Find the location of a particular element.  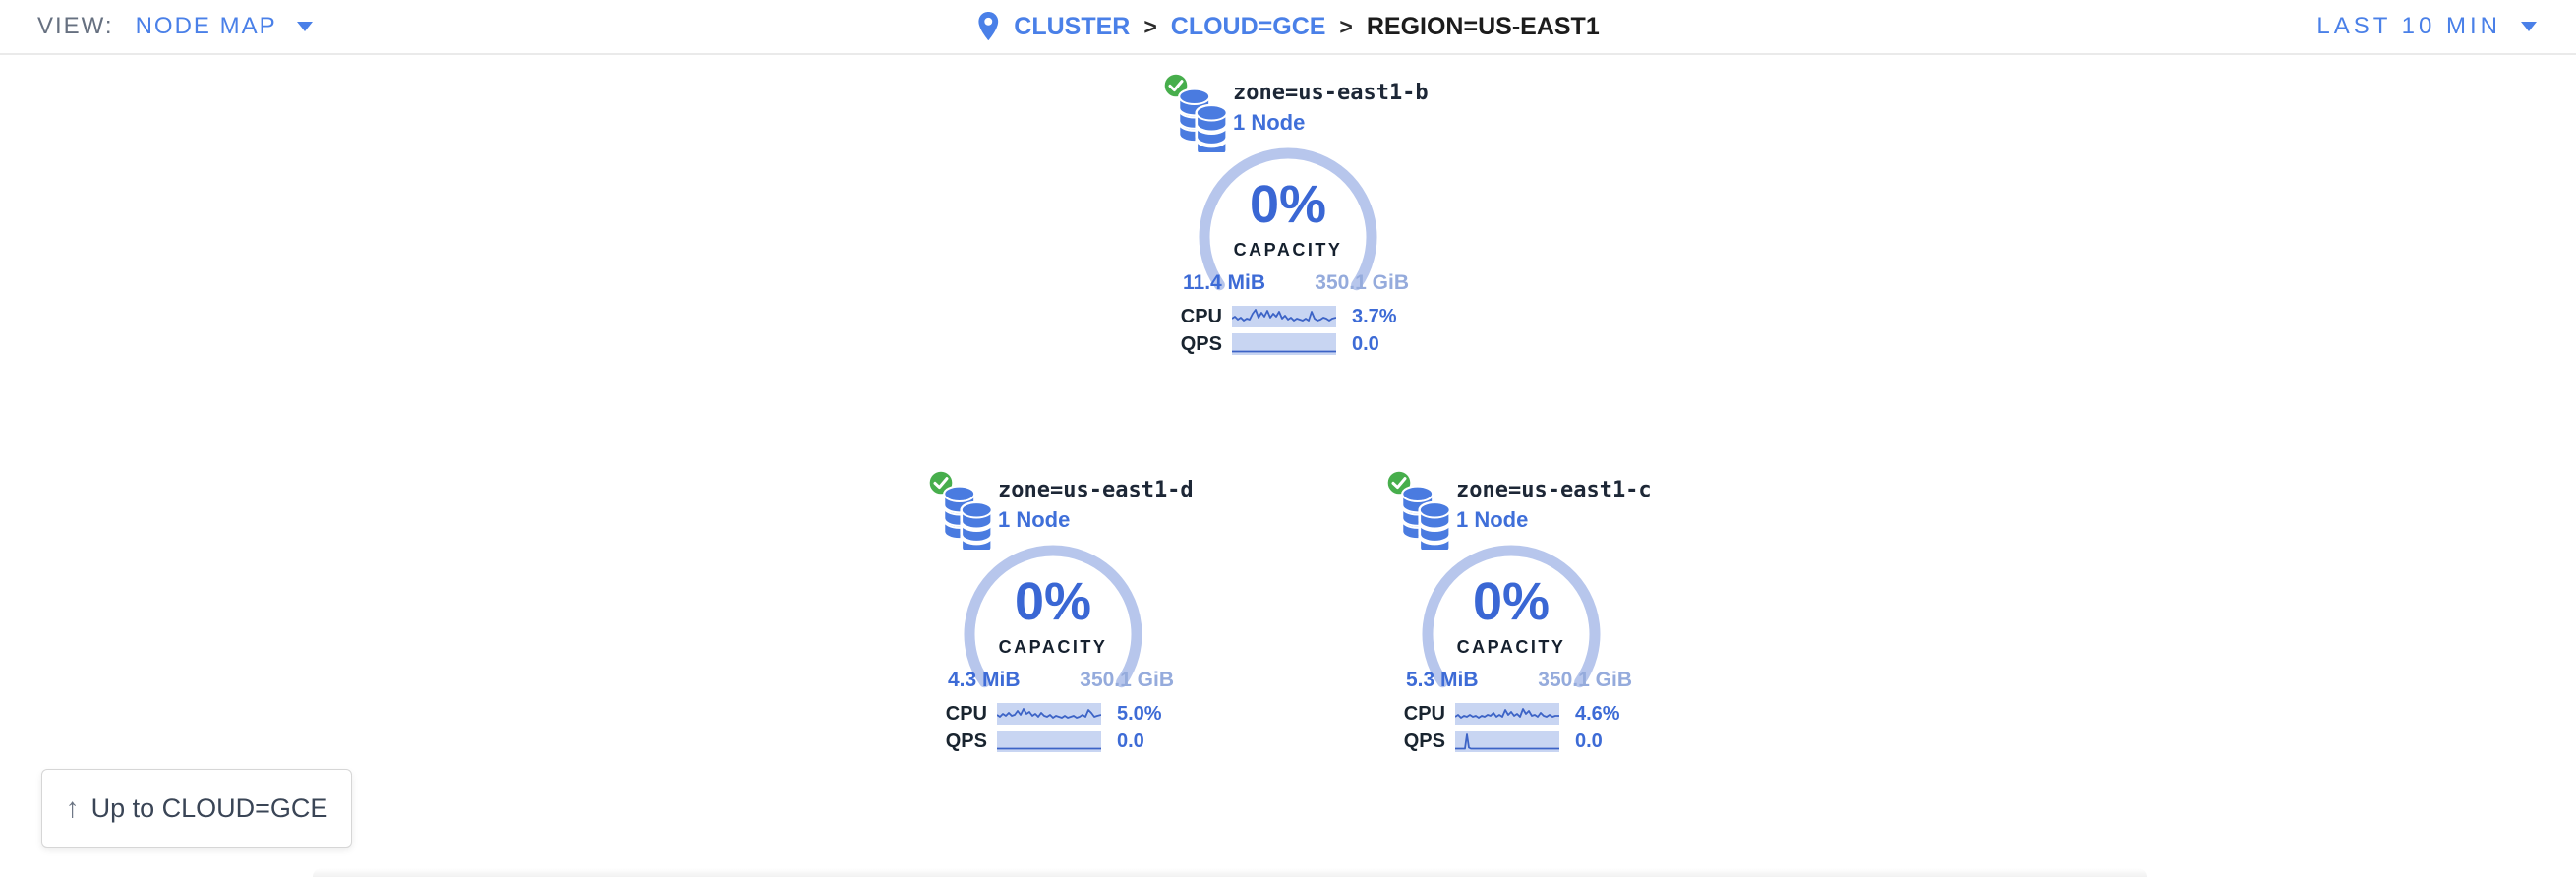

breadcrumb: CLUSTER > CLOUD=GCE > REGION=US-EAST1 is located at coordinates (1288, 26).